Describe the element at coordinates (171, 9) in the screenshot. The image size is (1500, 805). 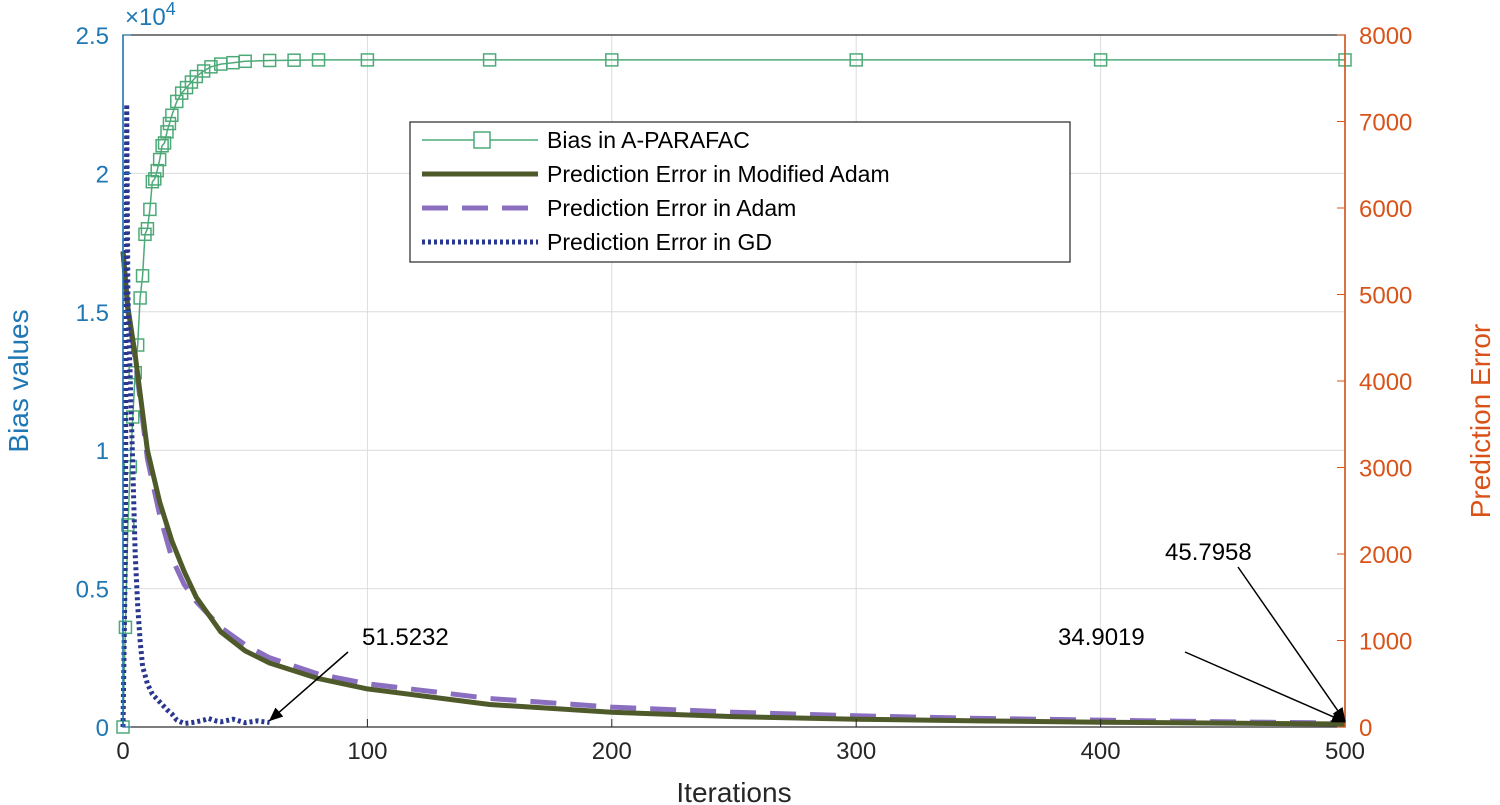
I see `left-axis-exponent-power: 4` at that location.